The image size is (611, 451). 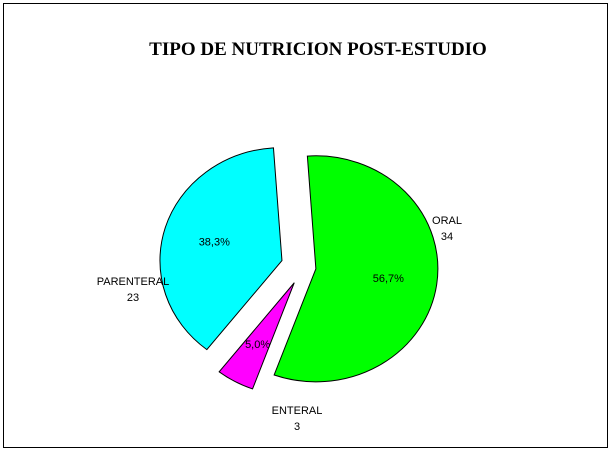 What do you see at coordinates (297, 427) in the screenshot?
I see `value-label-enteral: 3` at bounding box center [297, 427].